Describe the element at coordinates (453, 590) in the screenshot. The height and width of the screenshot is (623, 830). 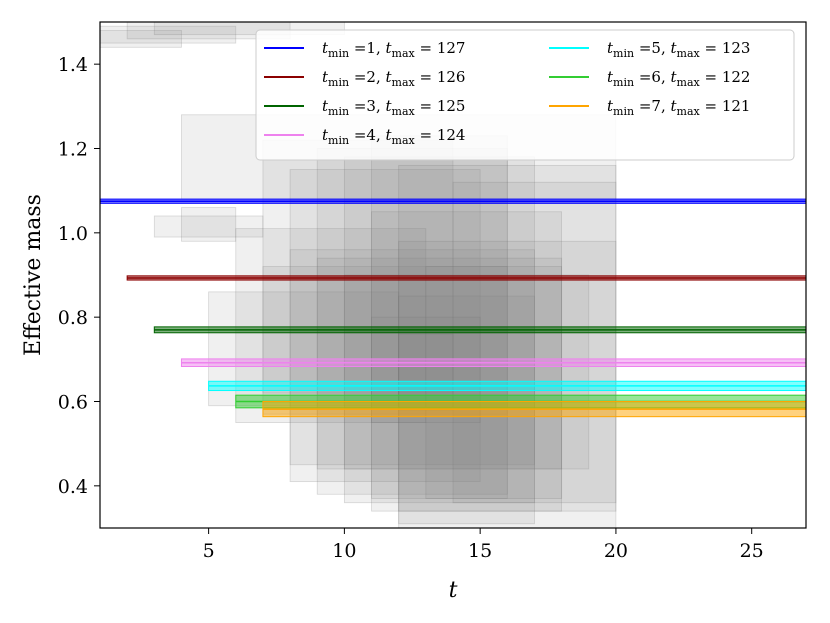
I see `x-axis-label: t` at that location.